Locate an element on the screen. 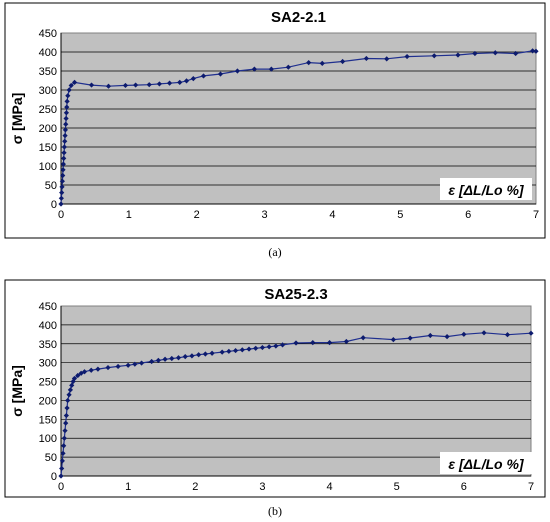  x-tick-label: 5 is located at coordinates (400, 215).